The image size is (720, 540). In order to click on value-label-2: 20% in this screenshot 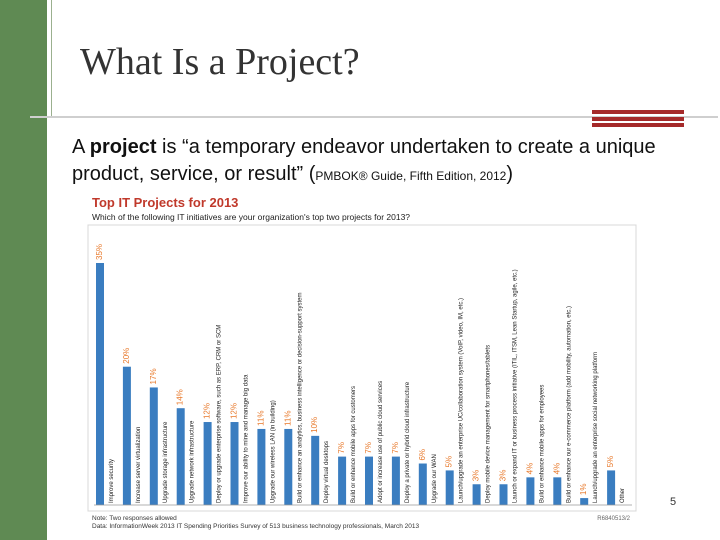, I will do `click(126, 356)`.